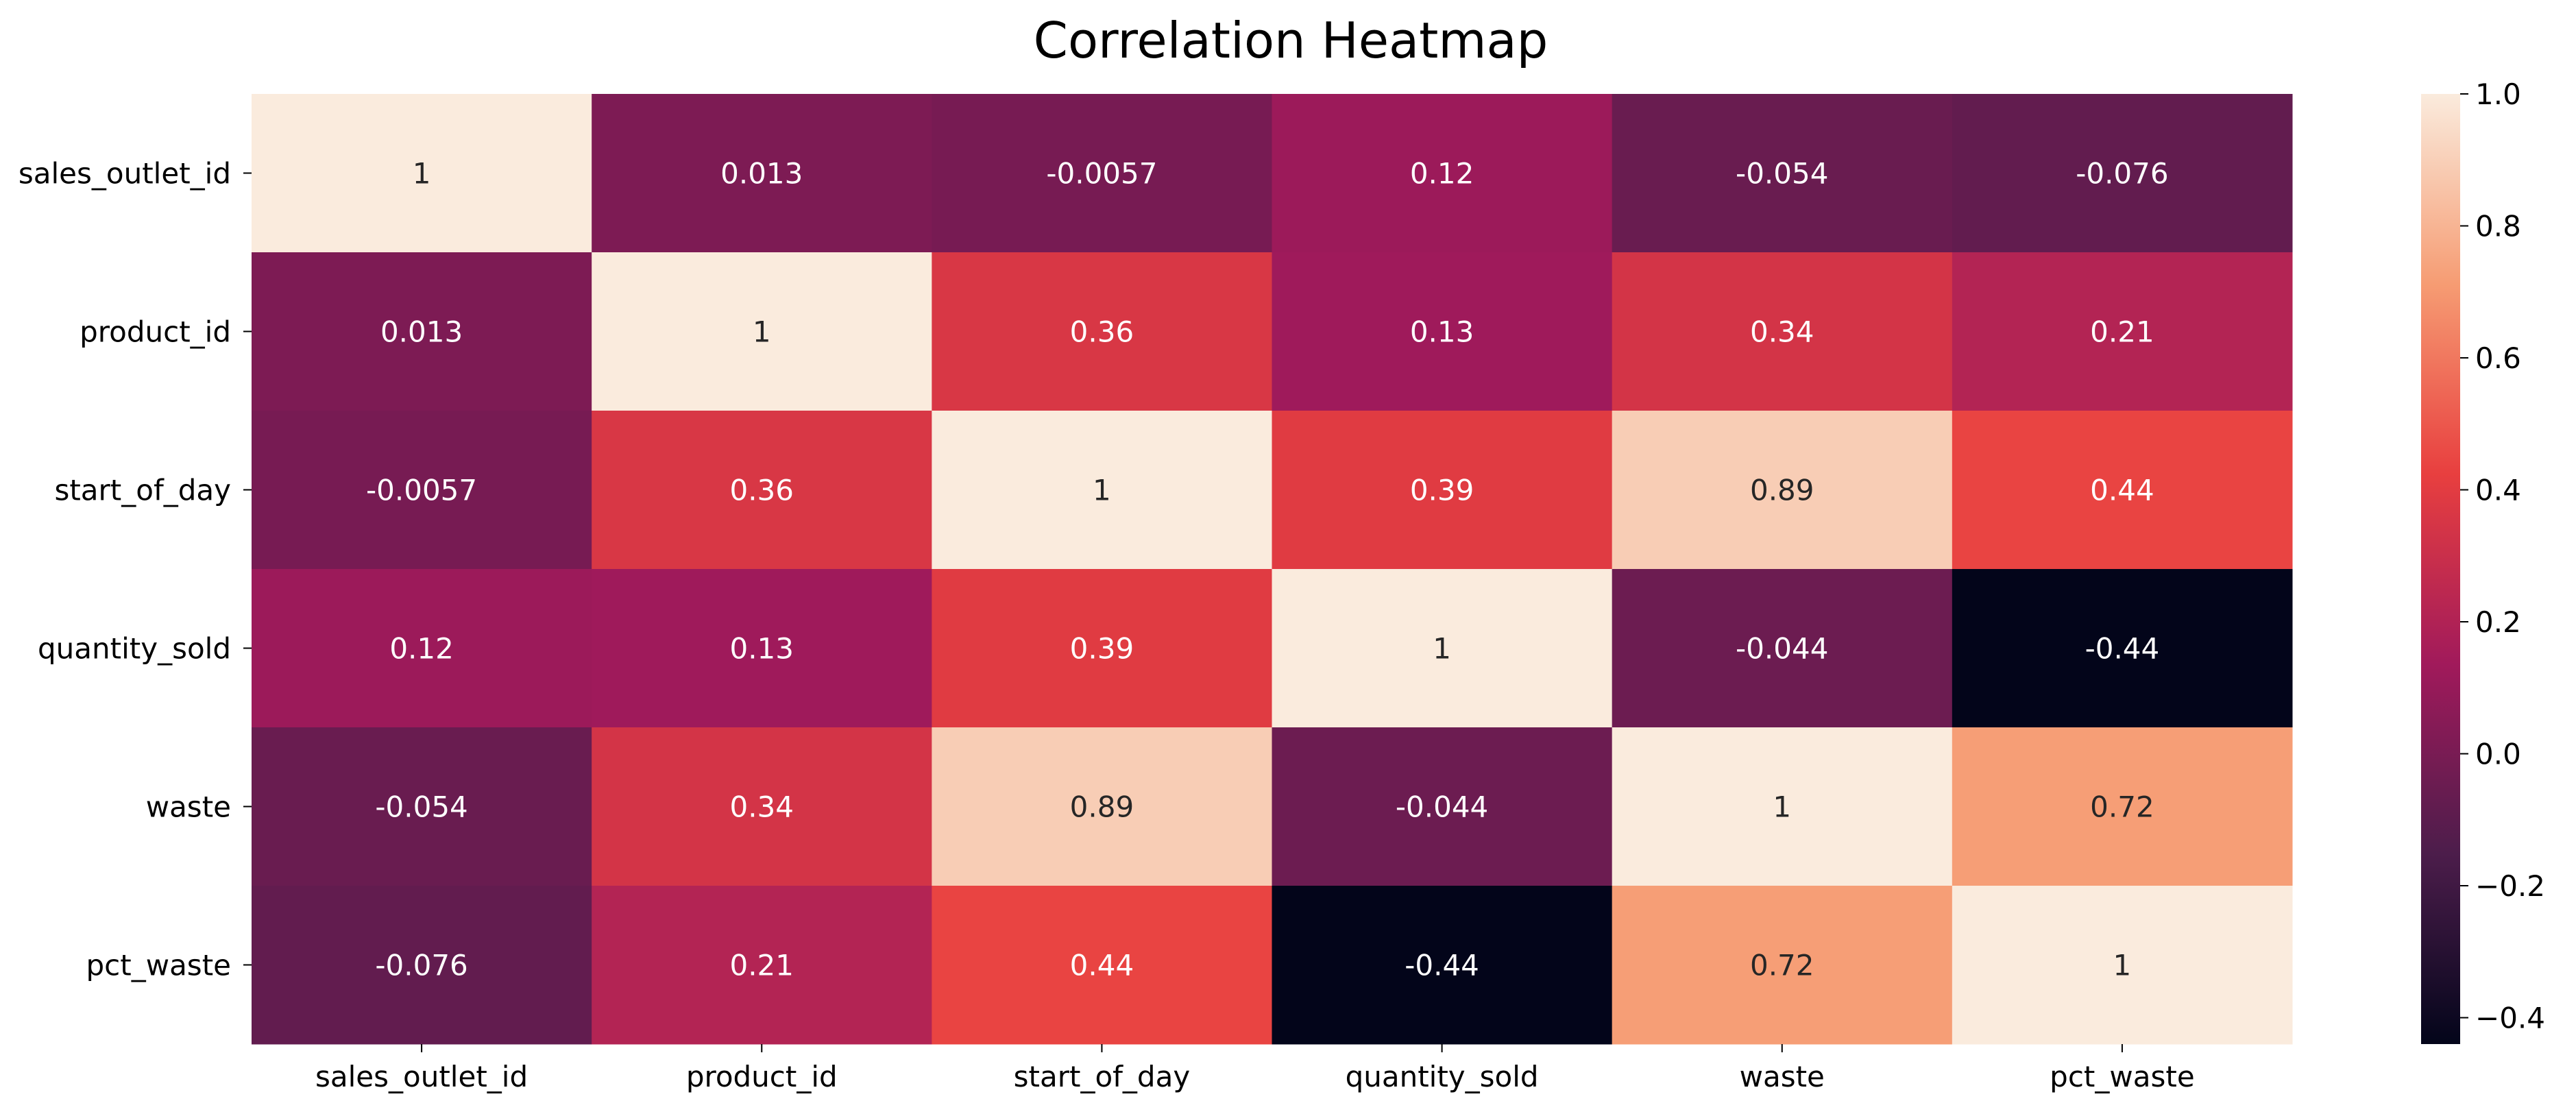  I want to click on x-tick-label: product_id, so click(762, 1076).